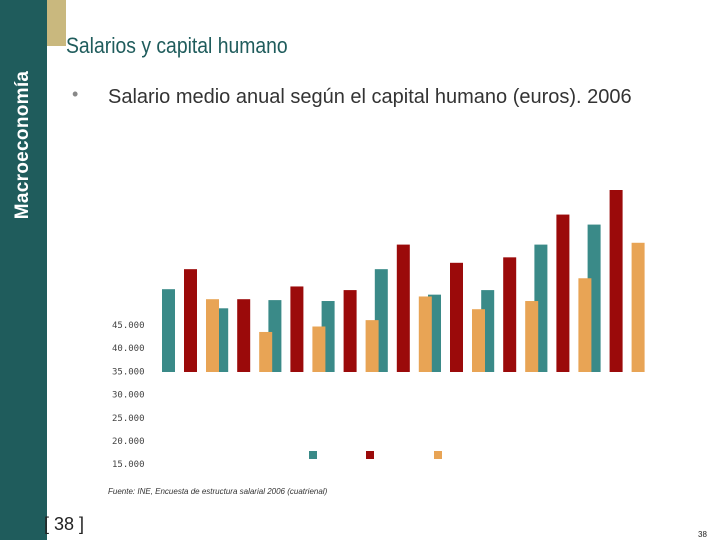  What do you see at coordinates (425, 334) in the screenshot?
I see `bar-series3-cat5` at bounding box center [425, 334].